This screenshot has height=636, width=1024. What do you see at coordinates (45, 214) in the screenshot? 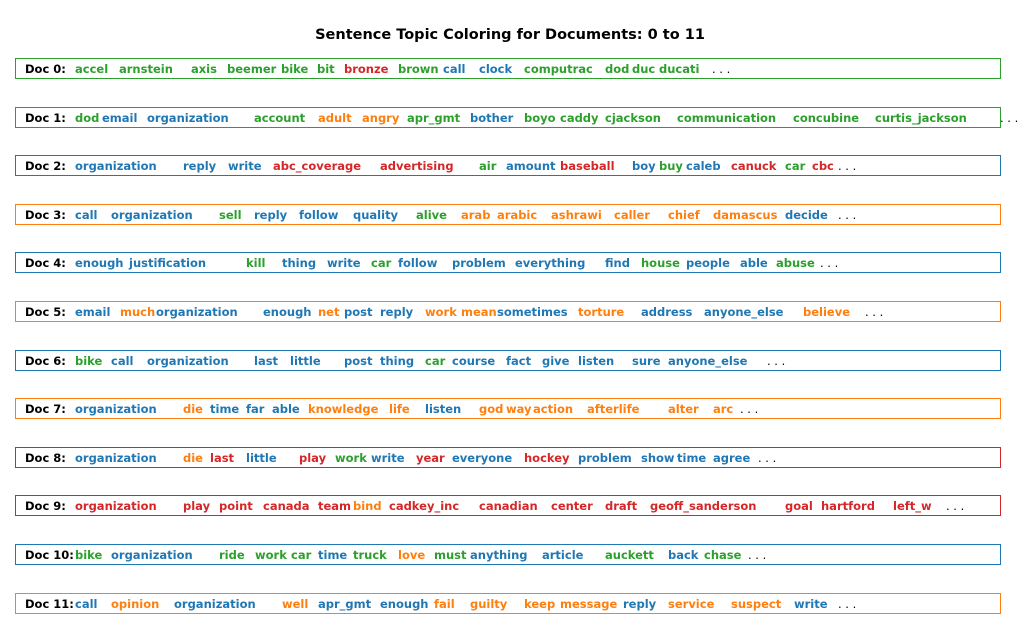
I see `document-label: Doc 3:` at bounding box center [45, 214].